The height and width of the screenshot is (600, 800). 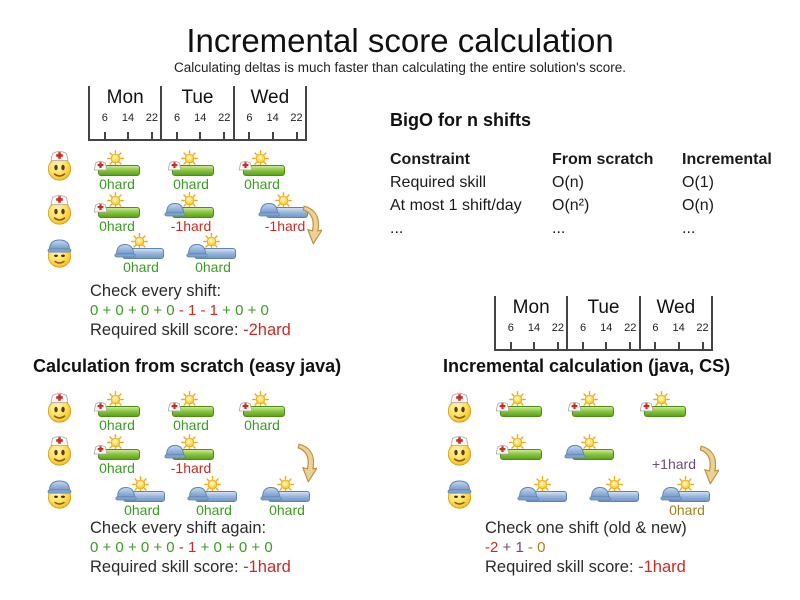 I want to click on equation-line: -2 + 1 - 0, so click(x=586, y=547).